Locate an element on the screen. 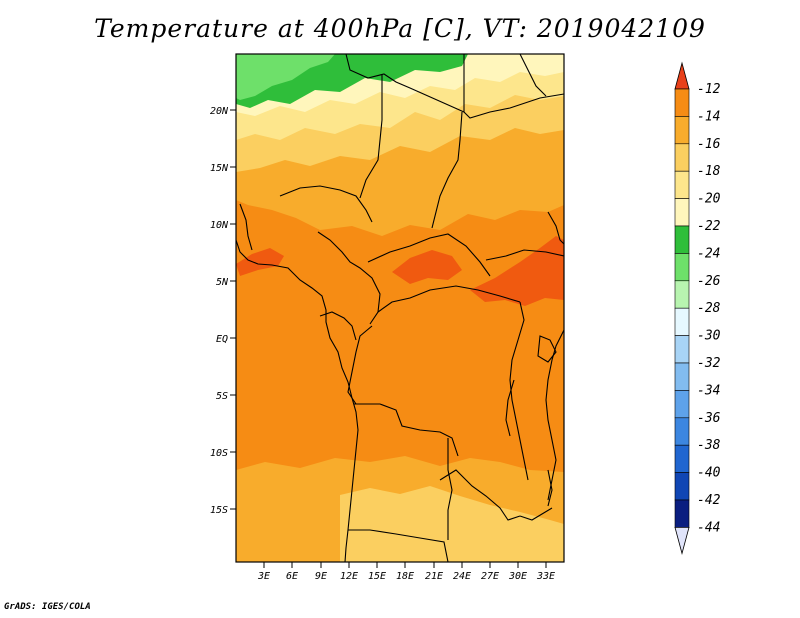  colorbar-label: -32 is located at coordinates (709, 363).